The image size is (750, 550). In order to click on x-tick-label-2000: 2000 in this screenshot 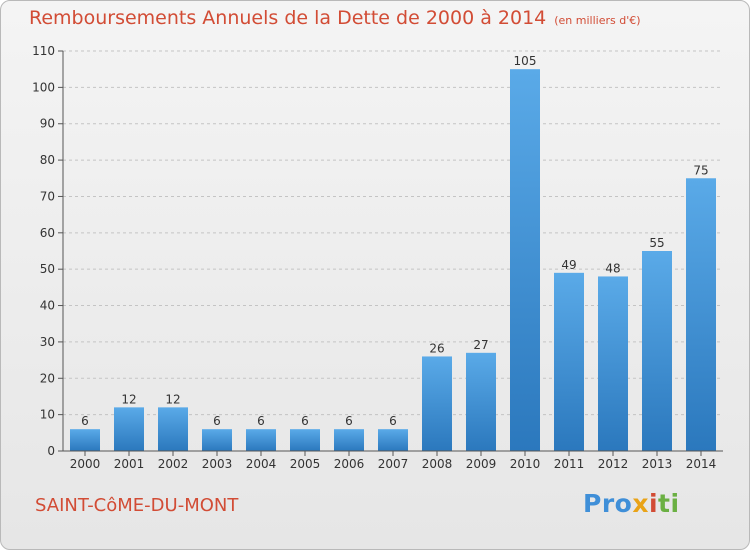, I will do `click(85, 464)`.